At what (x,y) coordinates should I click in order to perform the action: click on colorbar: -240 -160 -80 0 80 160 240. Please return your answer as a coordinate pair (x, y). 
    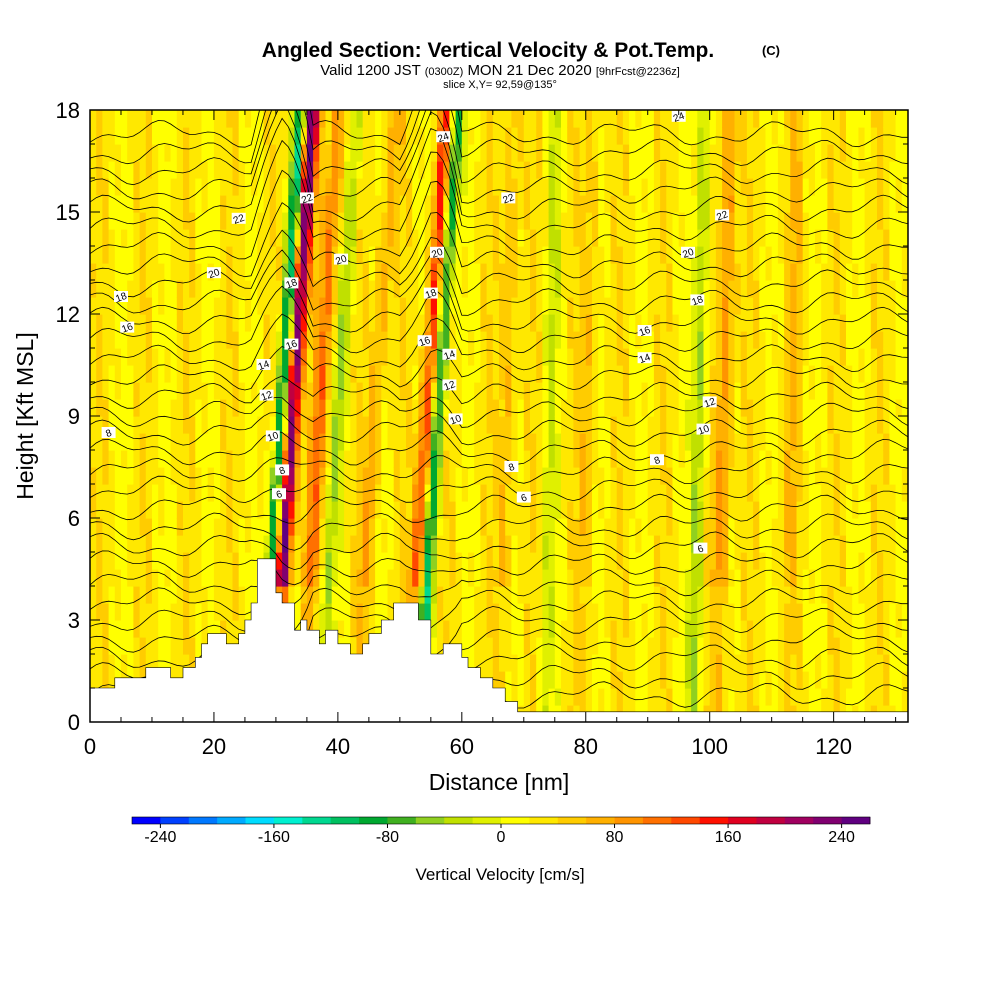
    Looking at the image, I should click on (501, 831).